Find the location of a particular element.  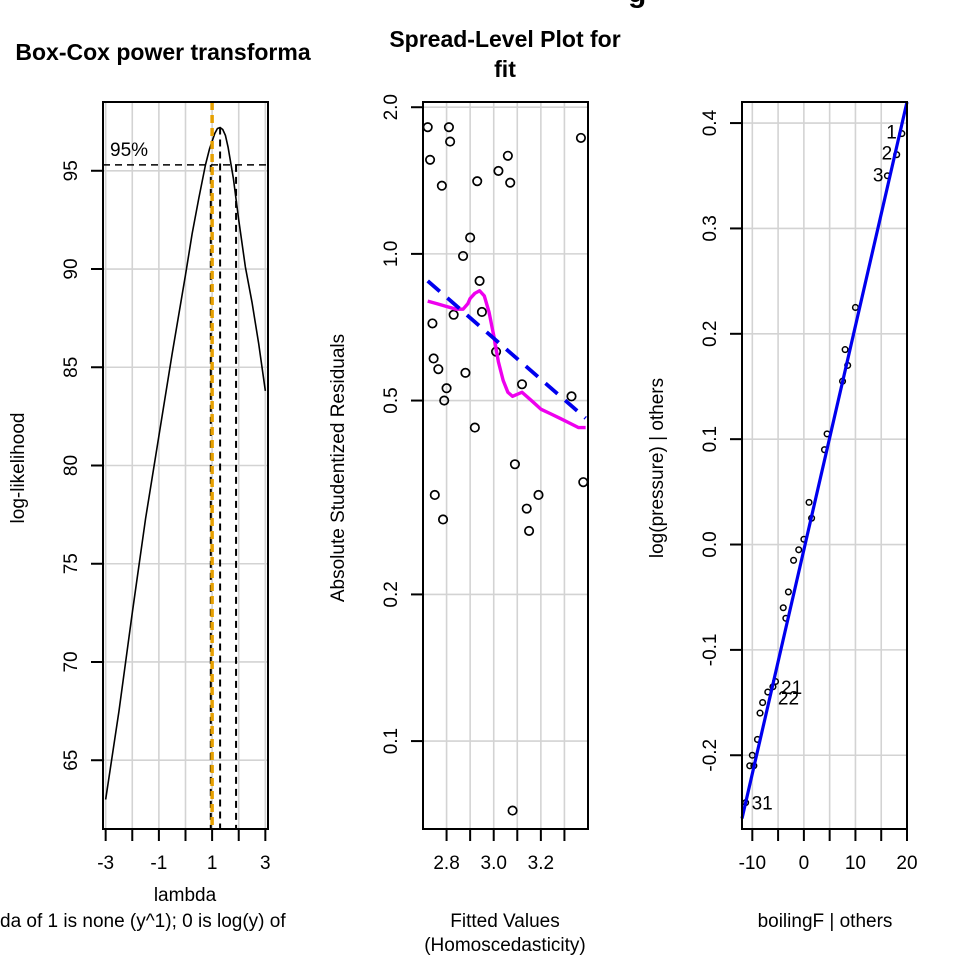

x-tick-label: -1 is located at coordinates (158, 863).